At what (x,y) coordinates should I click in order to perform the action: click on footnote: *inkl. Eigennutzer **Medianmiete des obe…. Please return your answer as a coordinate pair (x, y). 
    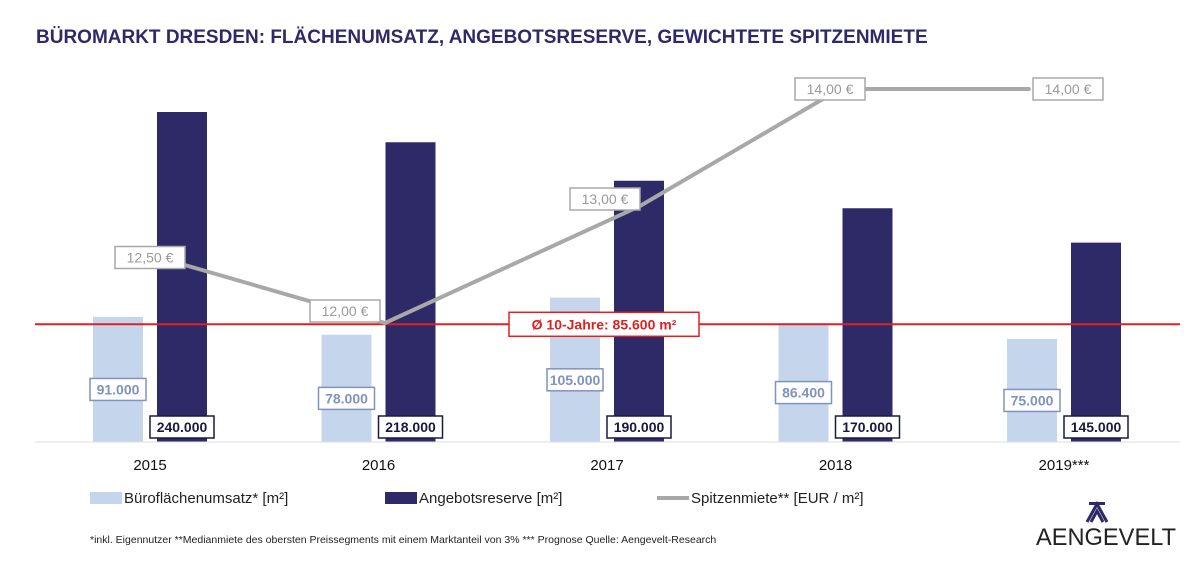
    Looking at the image, I should click on (403, 540).